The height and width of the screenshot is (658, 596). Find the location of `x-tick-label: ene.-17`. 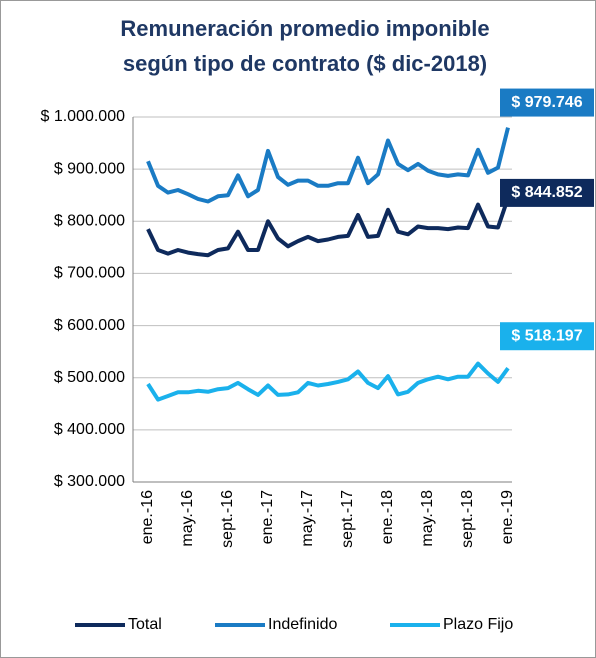

x-tick-label: ene.-17 is located at coordinates (267, 517).